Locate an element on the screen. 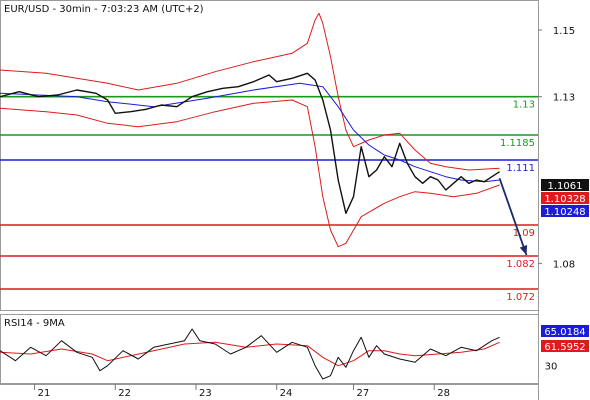 This screenshot has height=400, width=590. price-badge-2-label: 1.10248 is located at coordinates (564, 212).